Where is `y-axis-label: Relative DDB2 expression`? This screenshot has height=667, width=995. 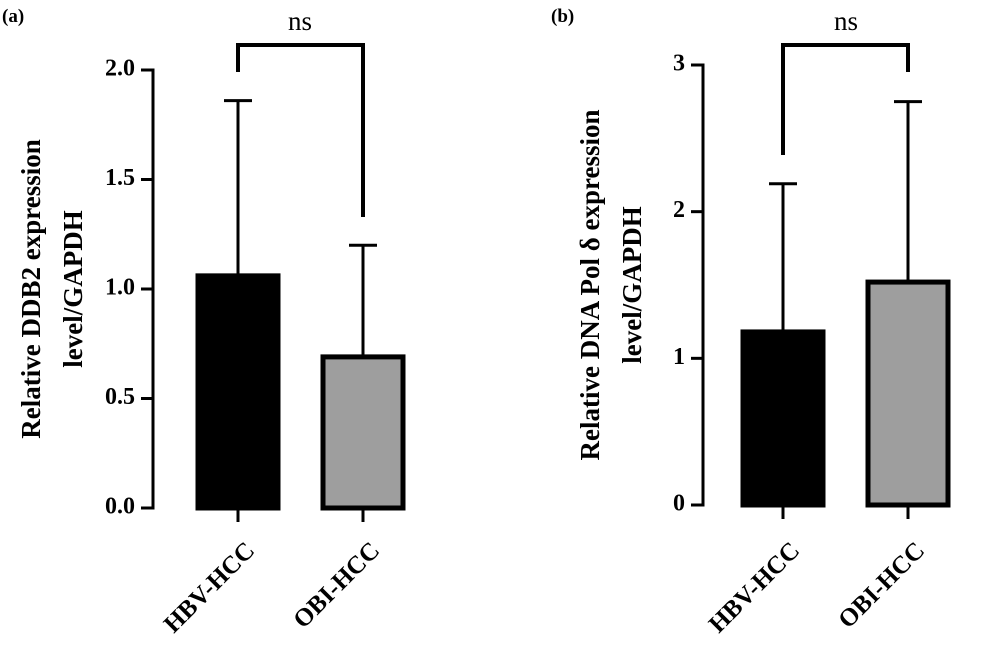 y-axis-label: Relative DDB2 expression is located at coordinates (31, 288).